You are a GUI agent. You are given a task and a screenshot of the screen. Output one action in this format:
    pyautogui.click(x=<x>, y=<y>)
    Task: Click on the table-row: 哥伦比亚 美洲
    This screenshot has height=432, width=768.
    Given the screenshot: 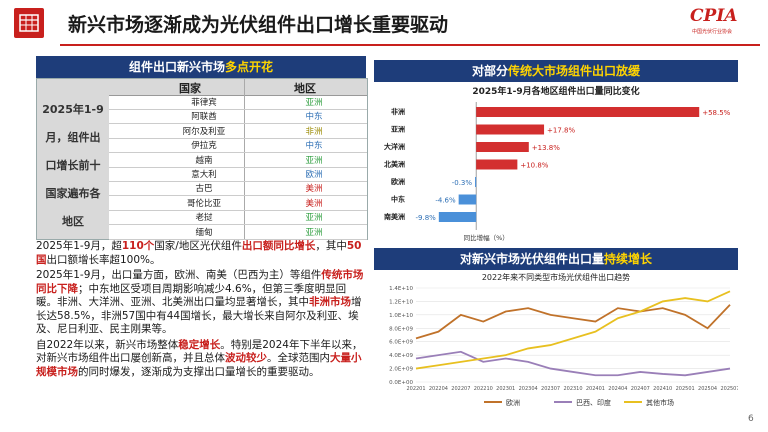 What is the action you would take?
    pyautogui.click(x=238, y=203)
    